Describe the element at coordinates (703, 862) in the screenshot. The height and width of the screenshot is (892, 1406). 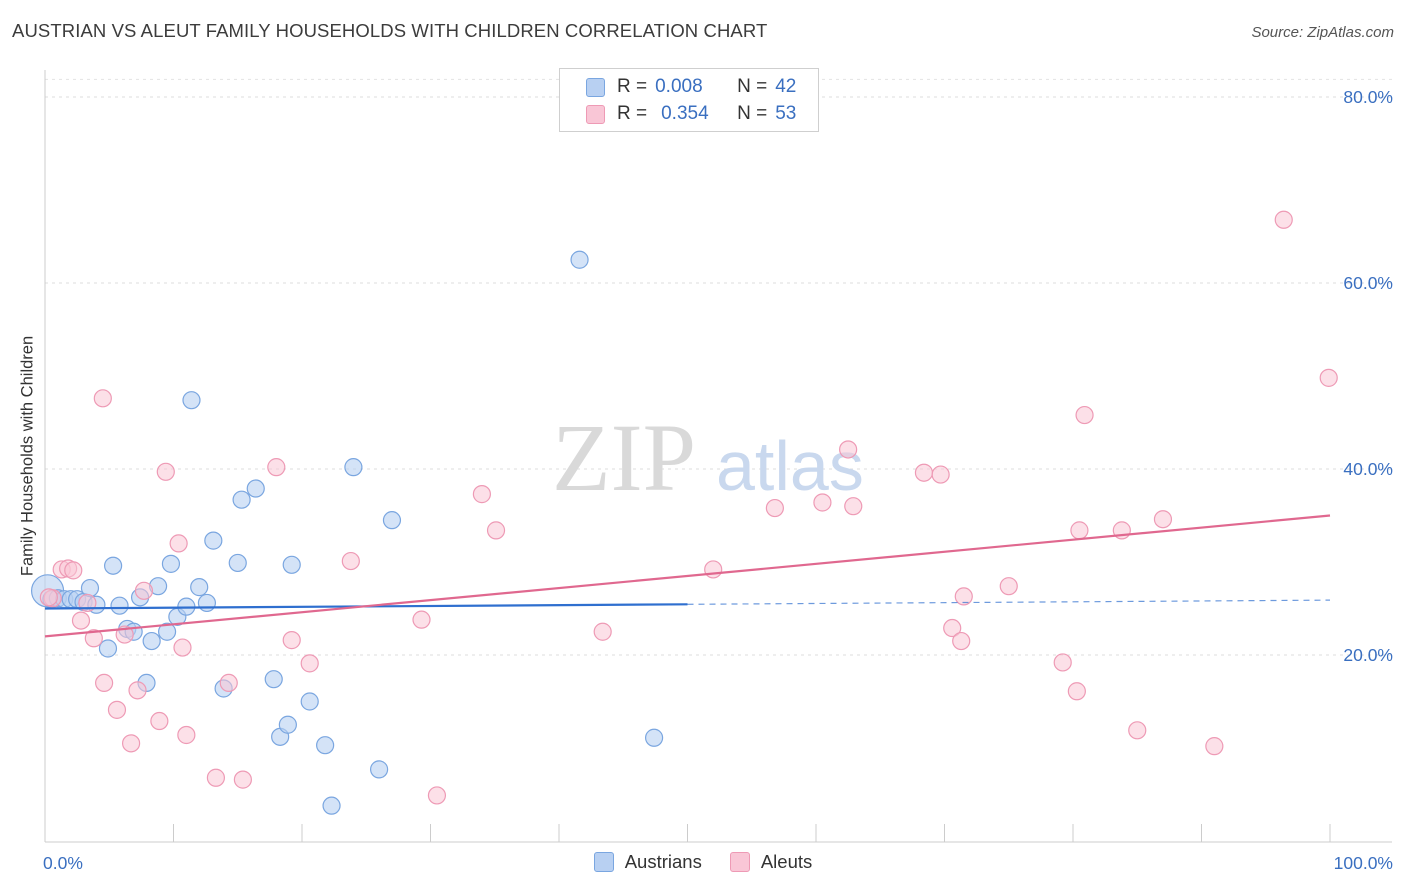
I see `series-legend: Austrians Aleuts` at that location.